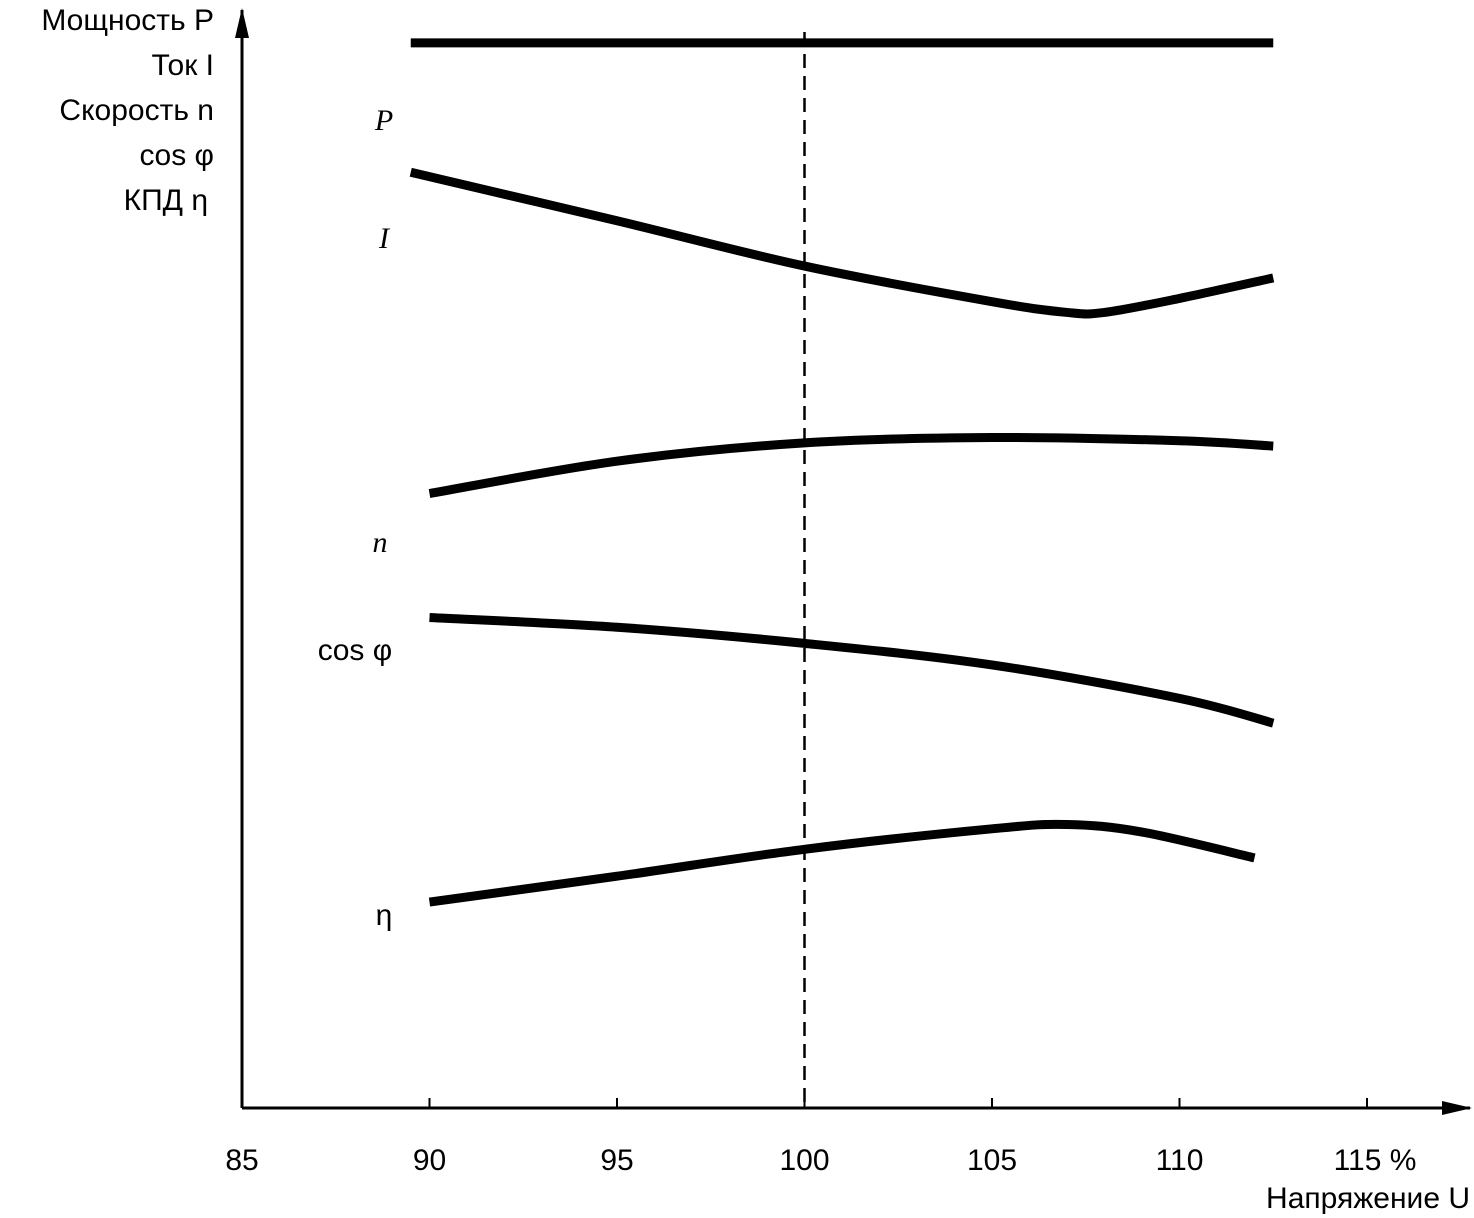 The height and width of the screenshot is (1218, 1474). I want to click on x-tick-label: 110, so click(1180, 1160).